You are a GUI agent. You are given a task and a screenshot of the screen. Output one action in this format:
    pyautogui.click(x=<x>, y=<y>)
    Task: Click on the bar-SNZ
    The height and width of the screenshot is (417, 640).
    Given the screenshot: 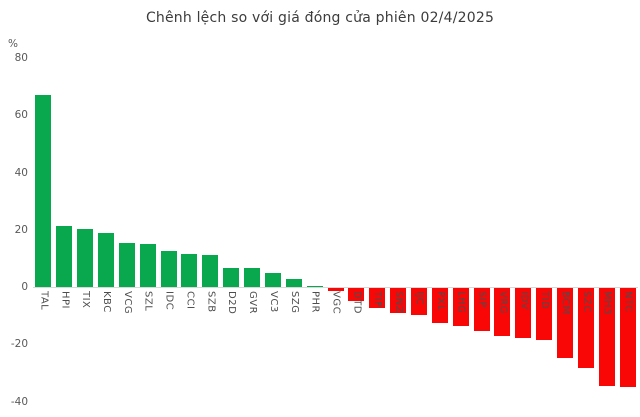 What is the action you would take?
    pyautogui.click(x=398, y=300)
    